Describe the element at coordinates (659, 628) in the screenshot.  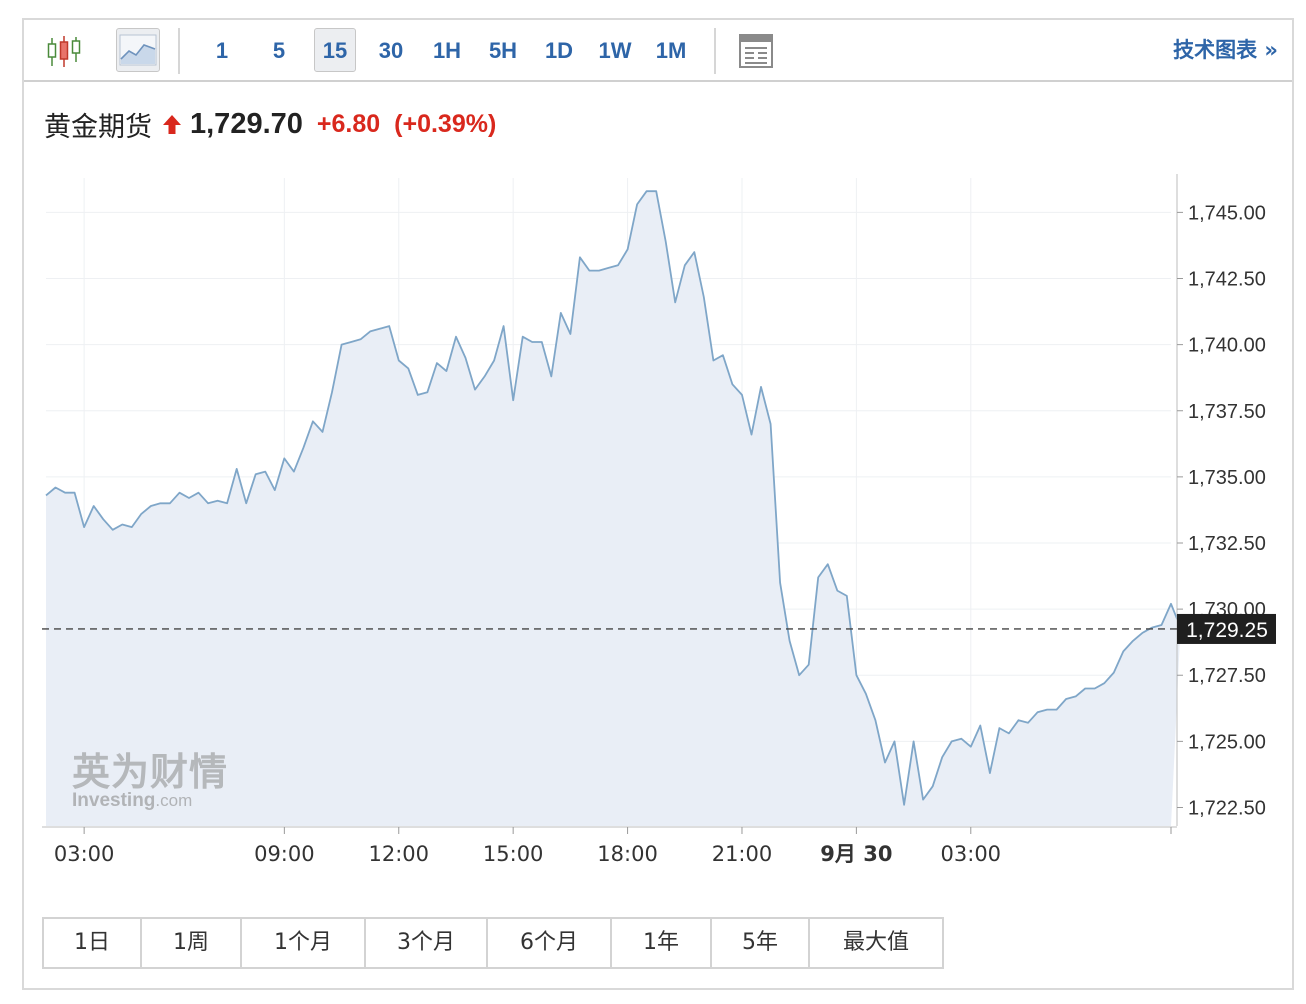
I see `current-price-marker: 1,729.25` at that location.